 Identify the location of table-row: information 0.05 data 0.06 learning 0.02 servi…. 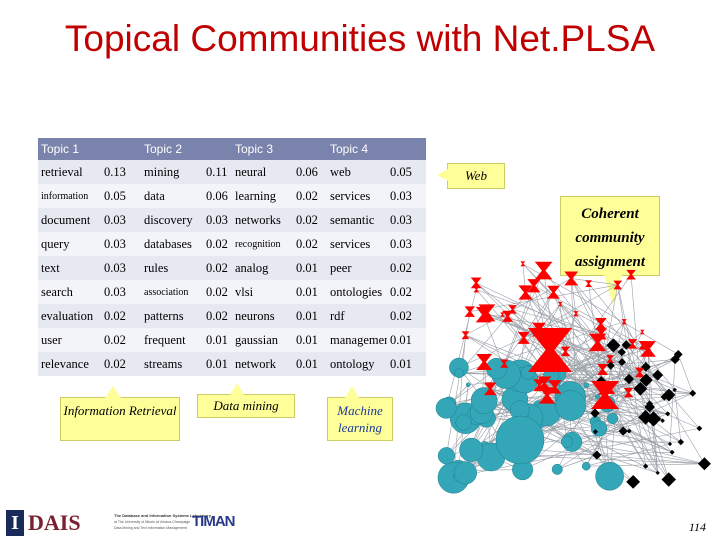
(232, 196).